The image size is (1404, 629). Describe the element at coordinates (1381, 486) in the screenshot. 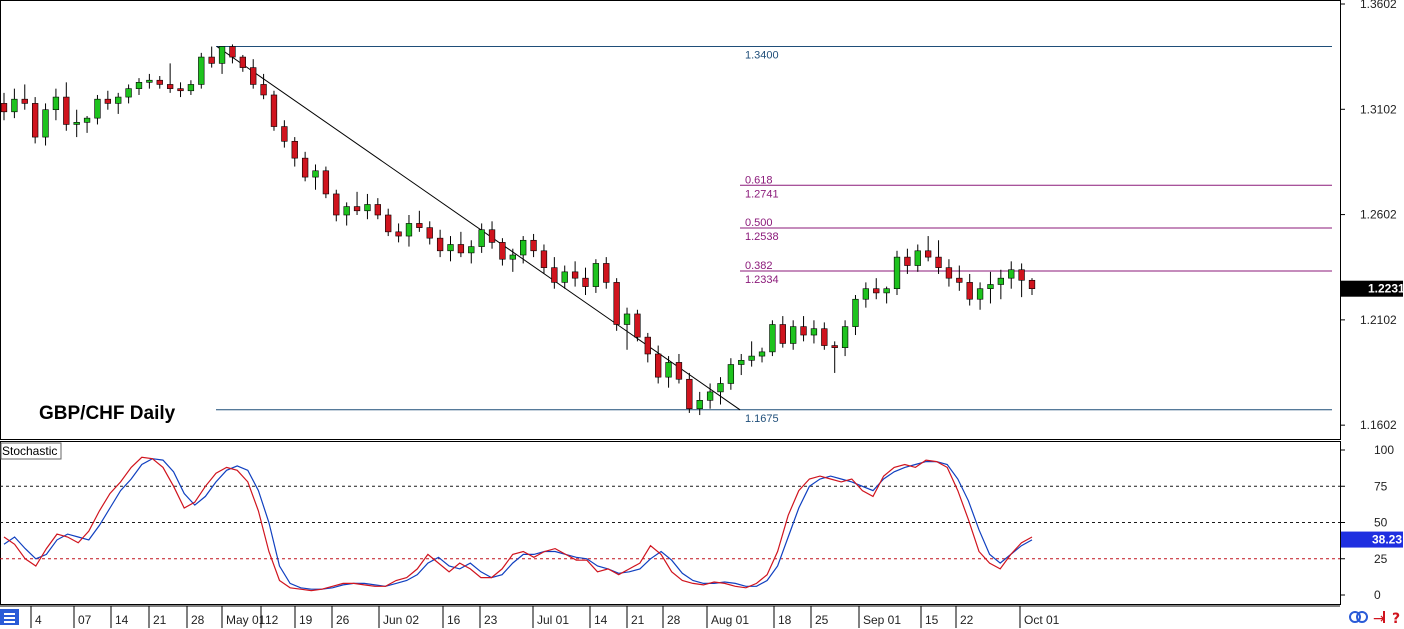

I see `stochastic-y-tick-label: 75` at that location.